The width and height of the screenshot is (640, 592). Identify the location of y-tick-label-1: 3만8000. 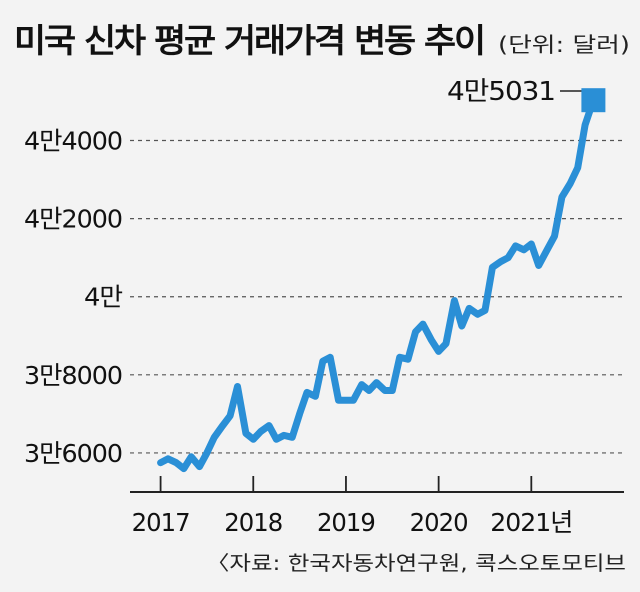
(73, 375).